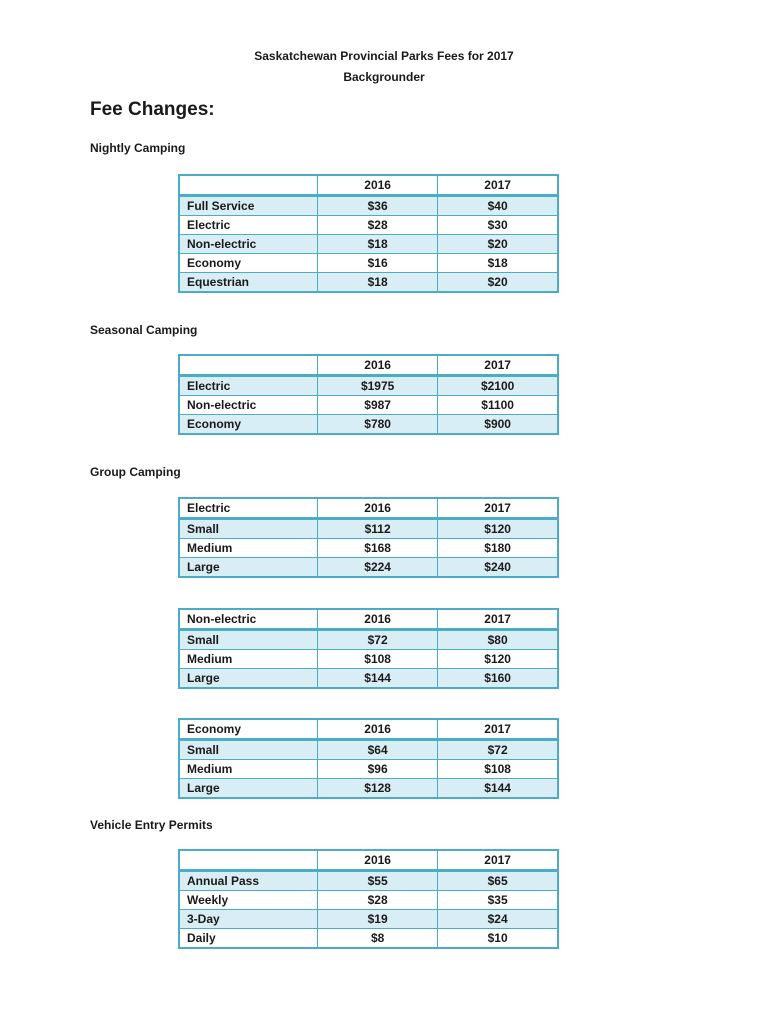 The width and height of the screenshot is (768, 1024). Describe the element at coordinates (248, 263) in the screenshot. I see `row-label-cell: Economy` at that location.